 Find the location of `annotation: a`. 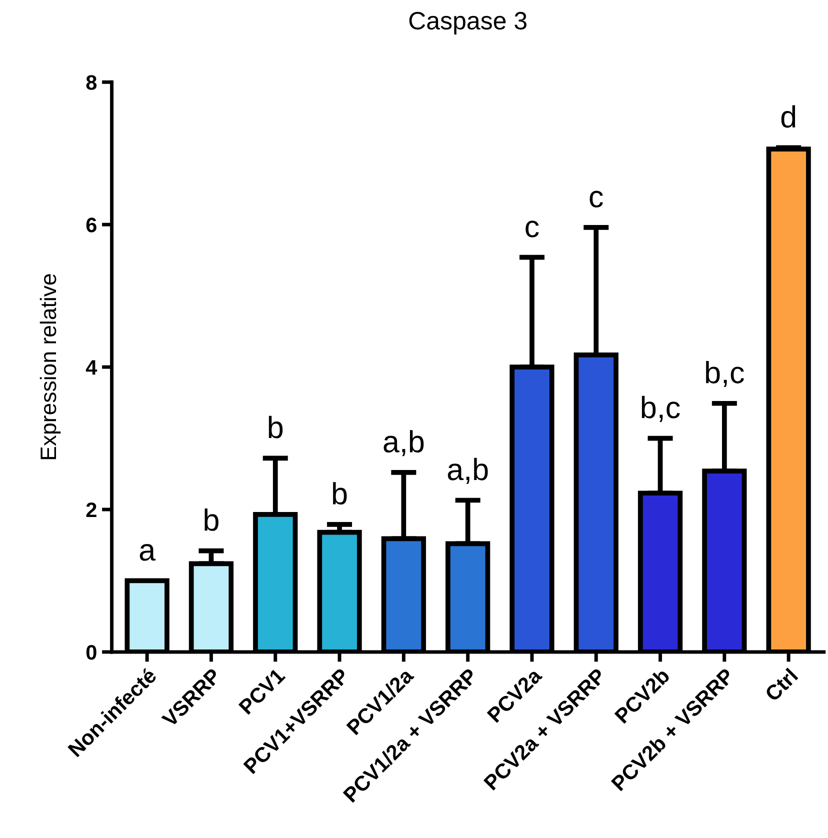

annotation: a is located at coordinates (148, 552).